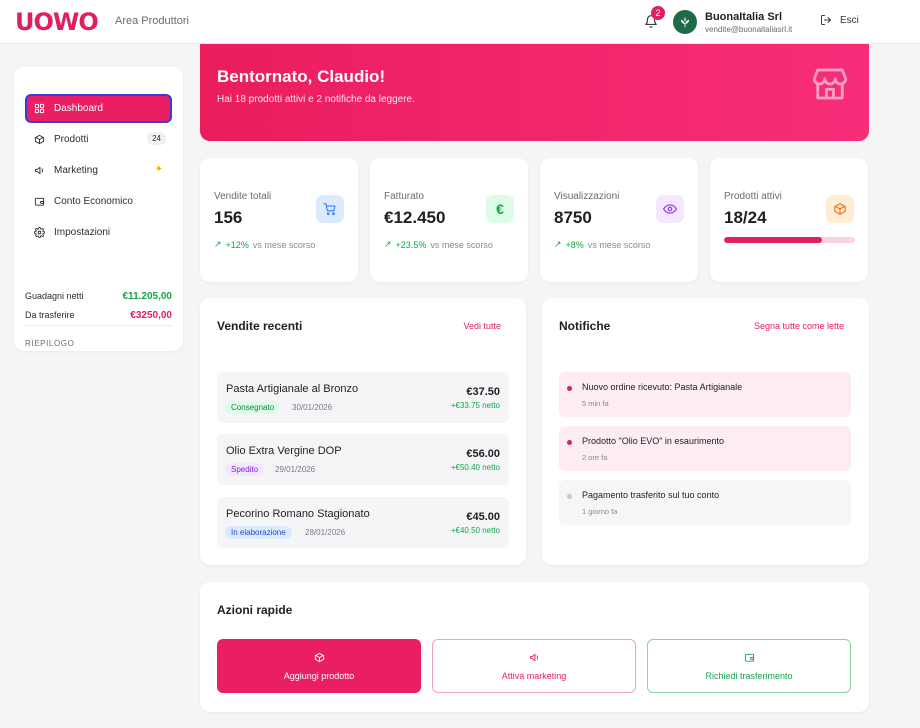 This screenshot has height=728, width=920. What do you see at coordinates (600, 511) in the screenshot?
I see `notification-time: 1 giorno fa` at bounding box center [600, 511].